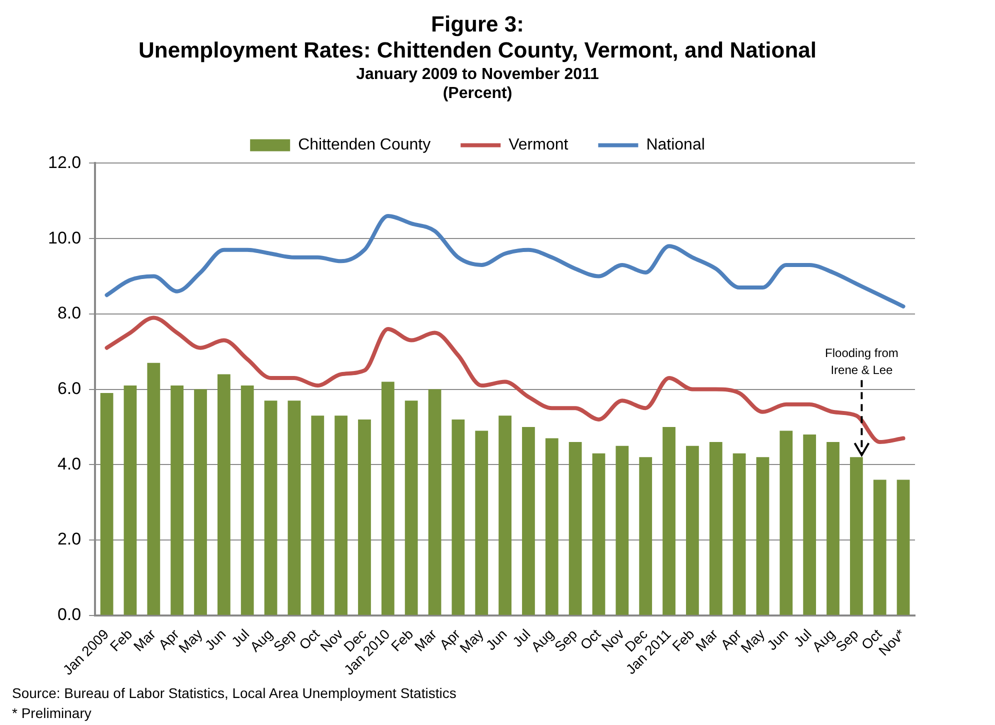  Describe the element at coordinates (69, 614) in the screenshot. I see `y-tick-label: 0.0` at that location.